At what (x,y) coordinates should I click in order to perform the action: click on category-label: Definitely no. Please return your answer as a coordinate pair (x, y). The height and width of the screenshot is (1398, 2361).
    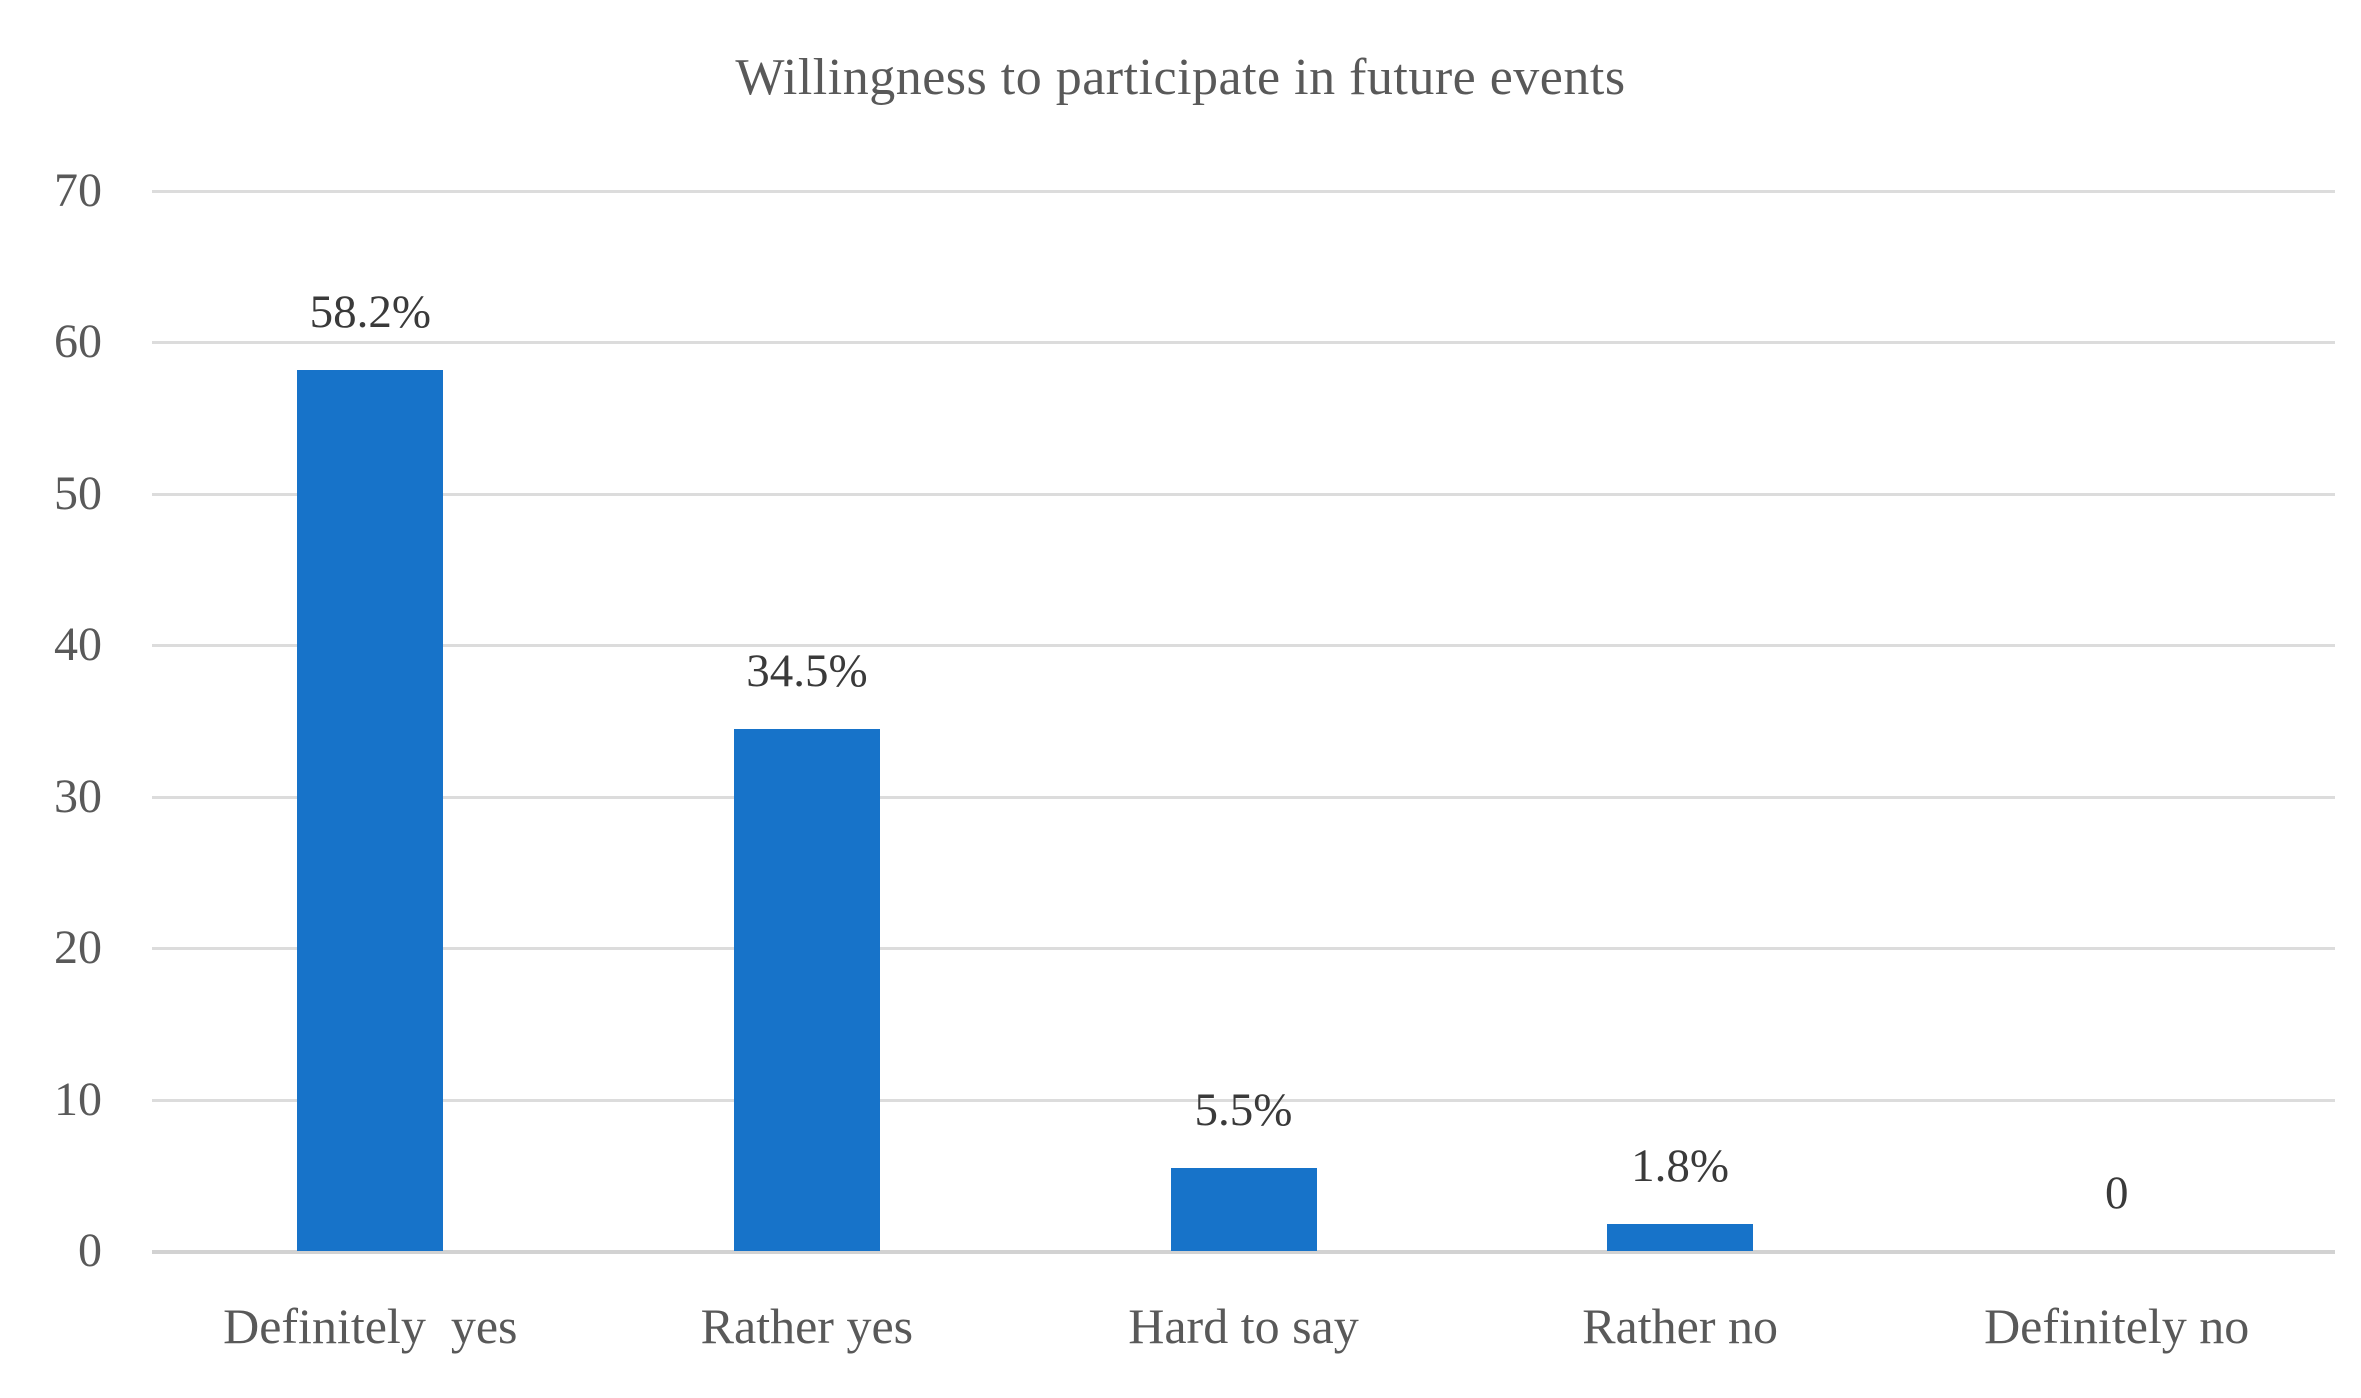
    Looking at the image, I should click on (2117, 1326).